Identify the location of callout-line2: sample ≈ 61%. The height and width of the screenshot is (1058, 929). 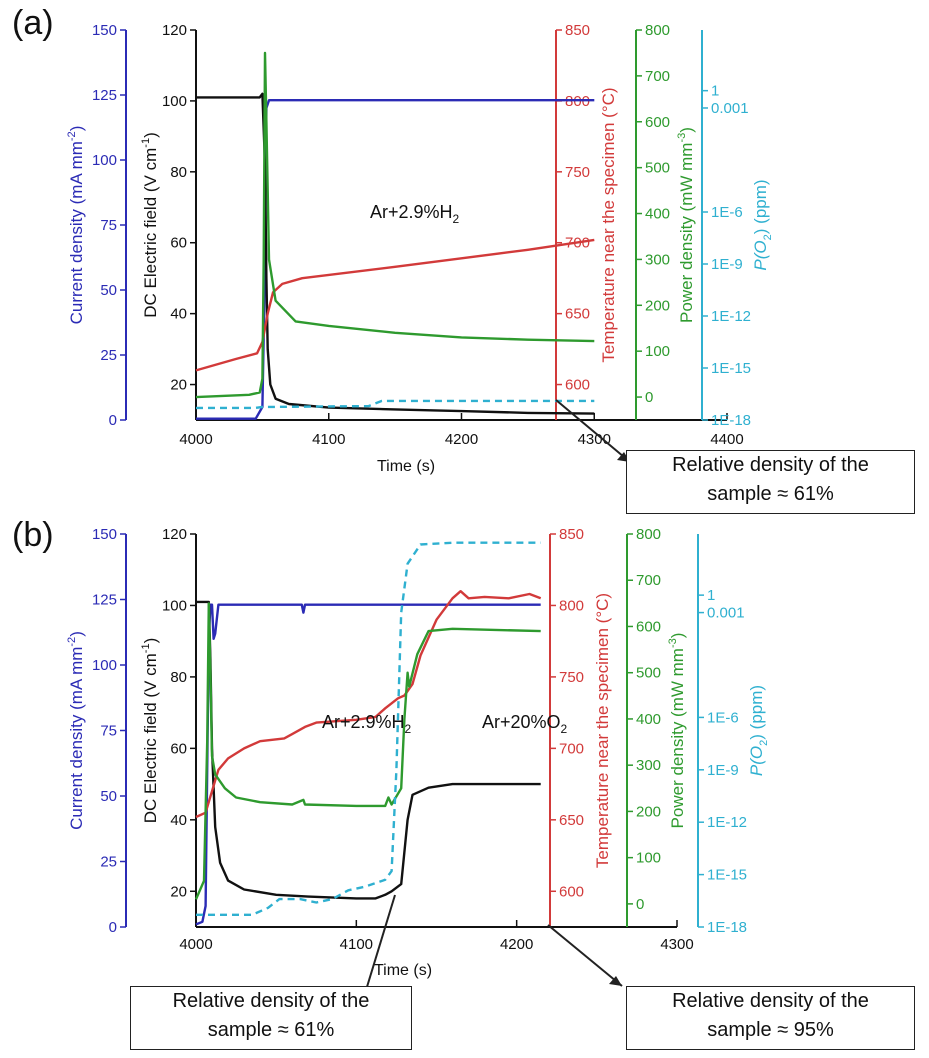
(770, 494).